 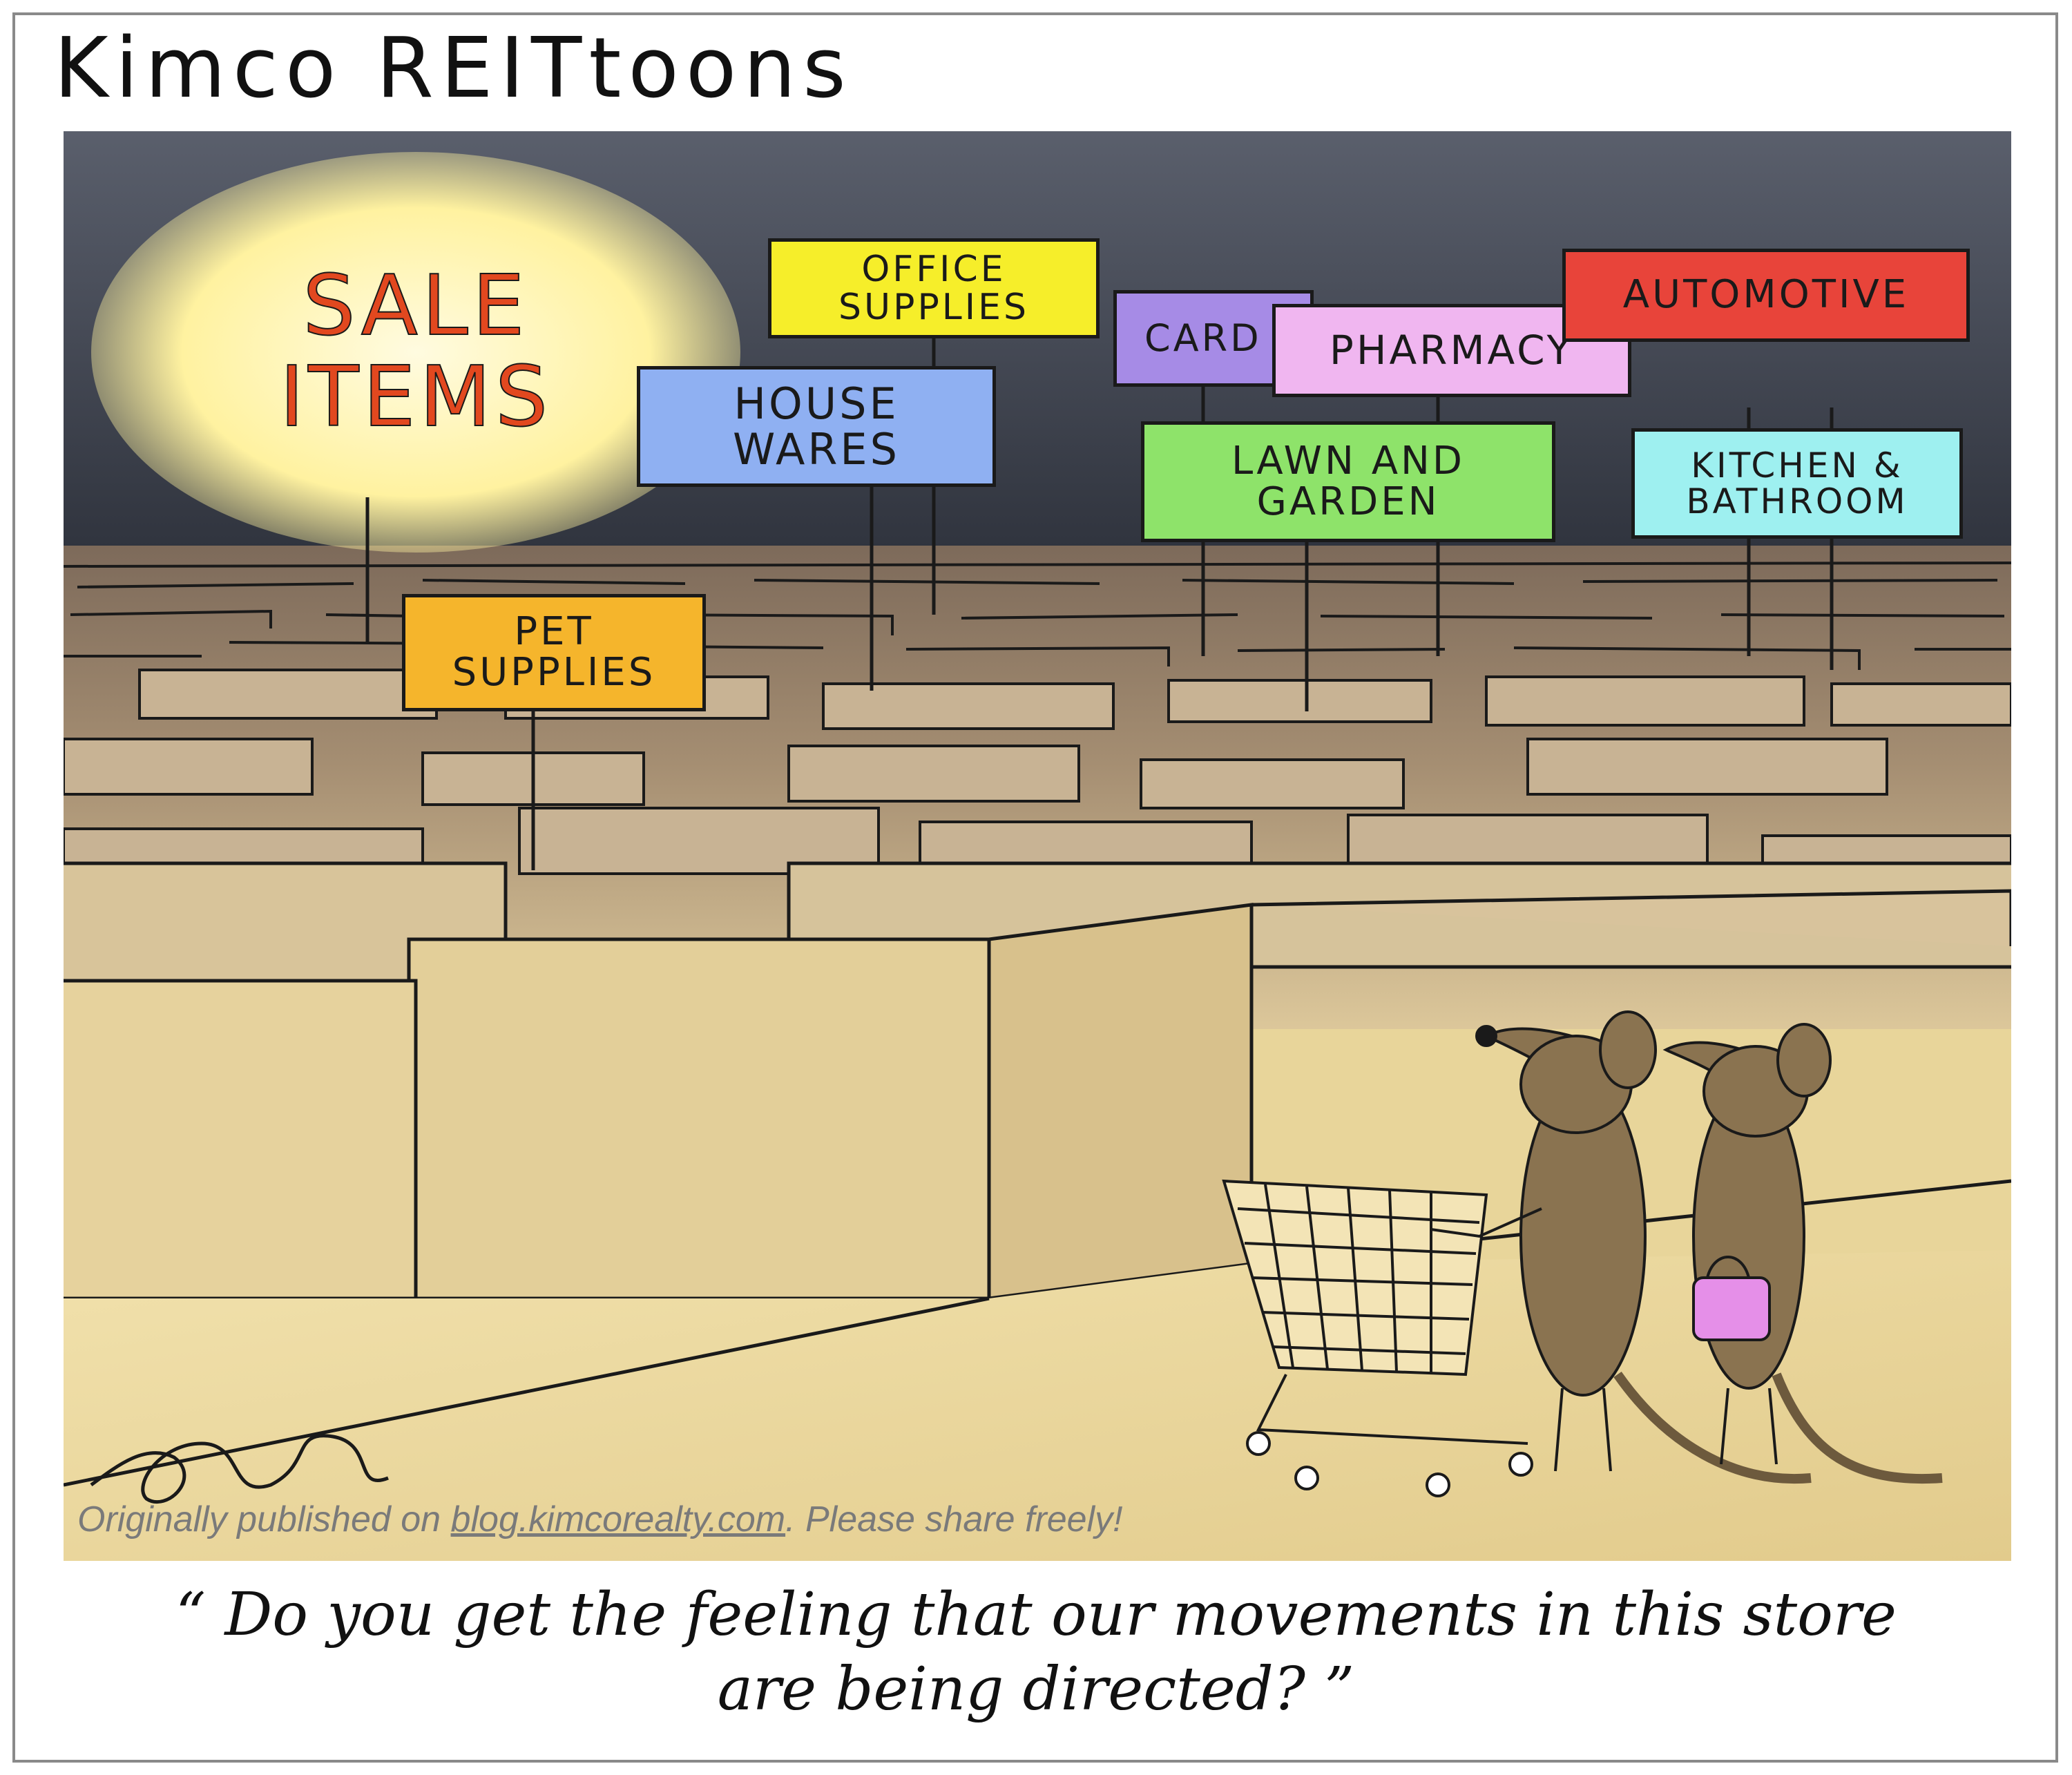 I want to click on house-wares-sign-text: HOUSE WARES, so click(x=816, y=426).